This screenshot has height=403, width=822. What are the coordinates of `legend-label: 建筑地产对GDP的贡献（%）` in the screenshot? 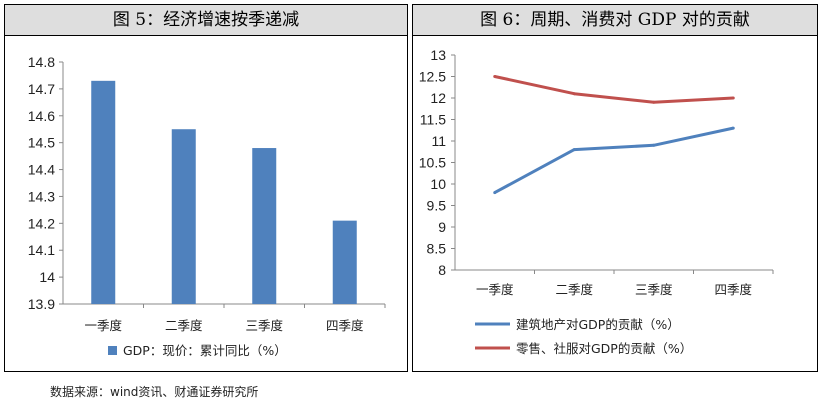 It's located at (598, 324).